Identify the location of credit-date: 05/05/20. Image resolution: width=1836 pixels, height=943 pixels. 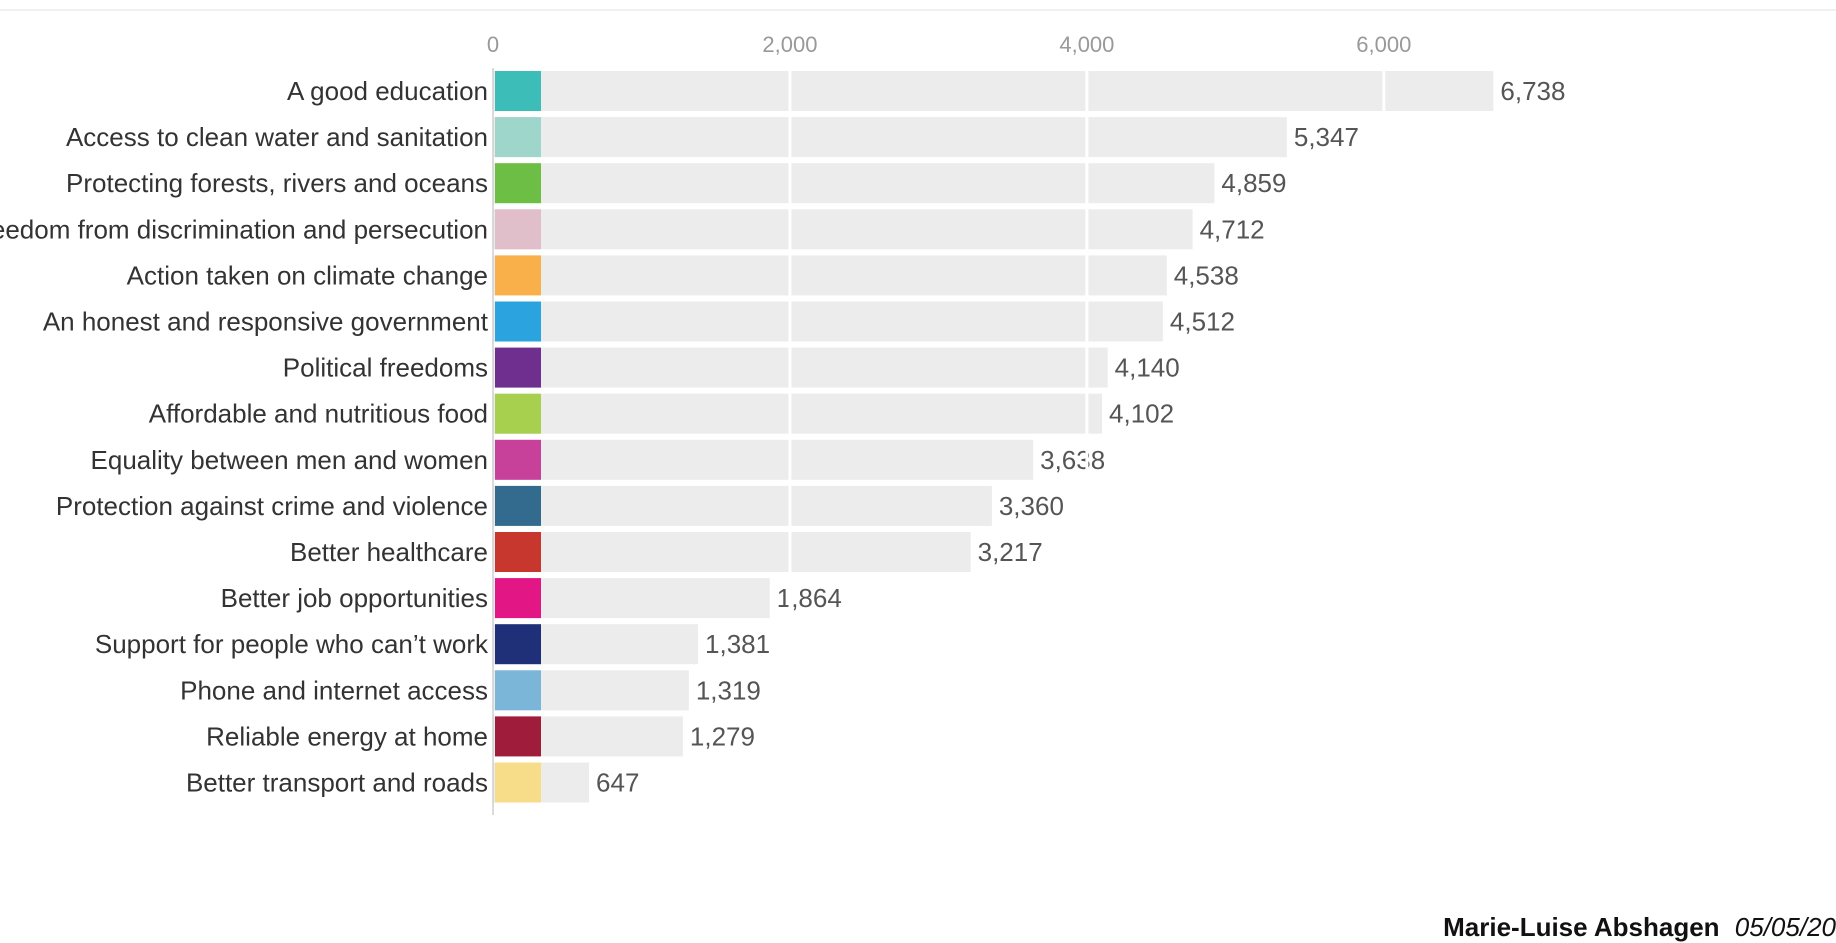
(1785, 927).